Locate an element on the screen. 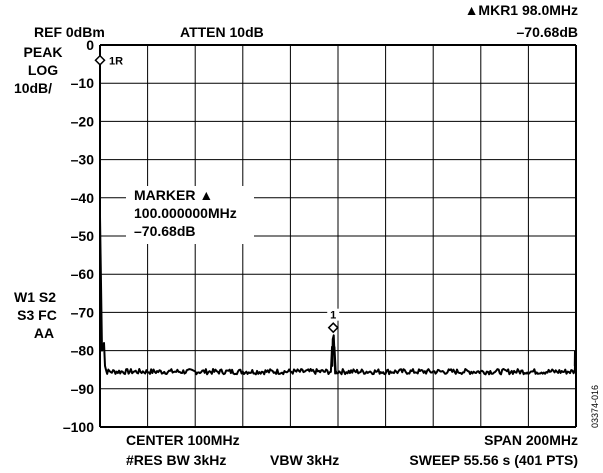 The height and width of the screenshot is (473, 603). y-tick-label: –40 is located at coordinates (83, 198).